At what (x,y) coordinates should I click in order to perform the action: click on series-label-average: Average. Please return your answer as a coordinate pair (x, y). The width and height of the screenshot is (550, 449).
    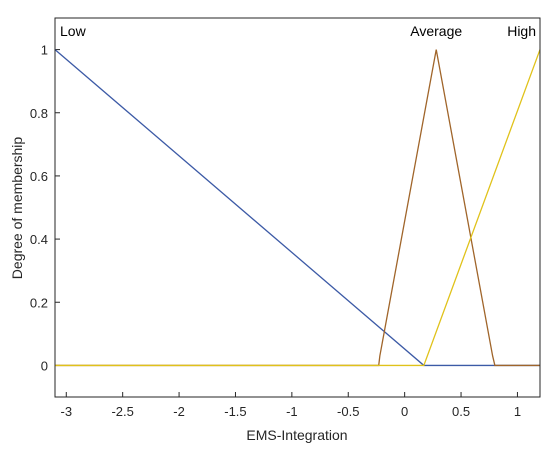
    Looking at the image, I should click on (436, 31).